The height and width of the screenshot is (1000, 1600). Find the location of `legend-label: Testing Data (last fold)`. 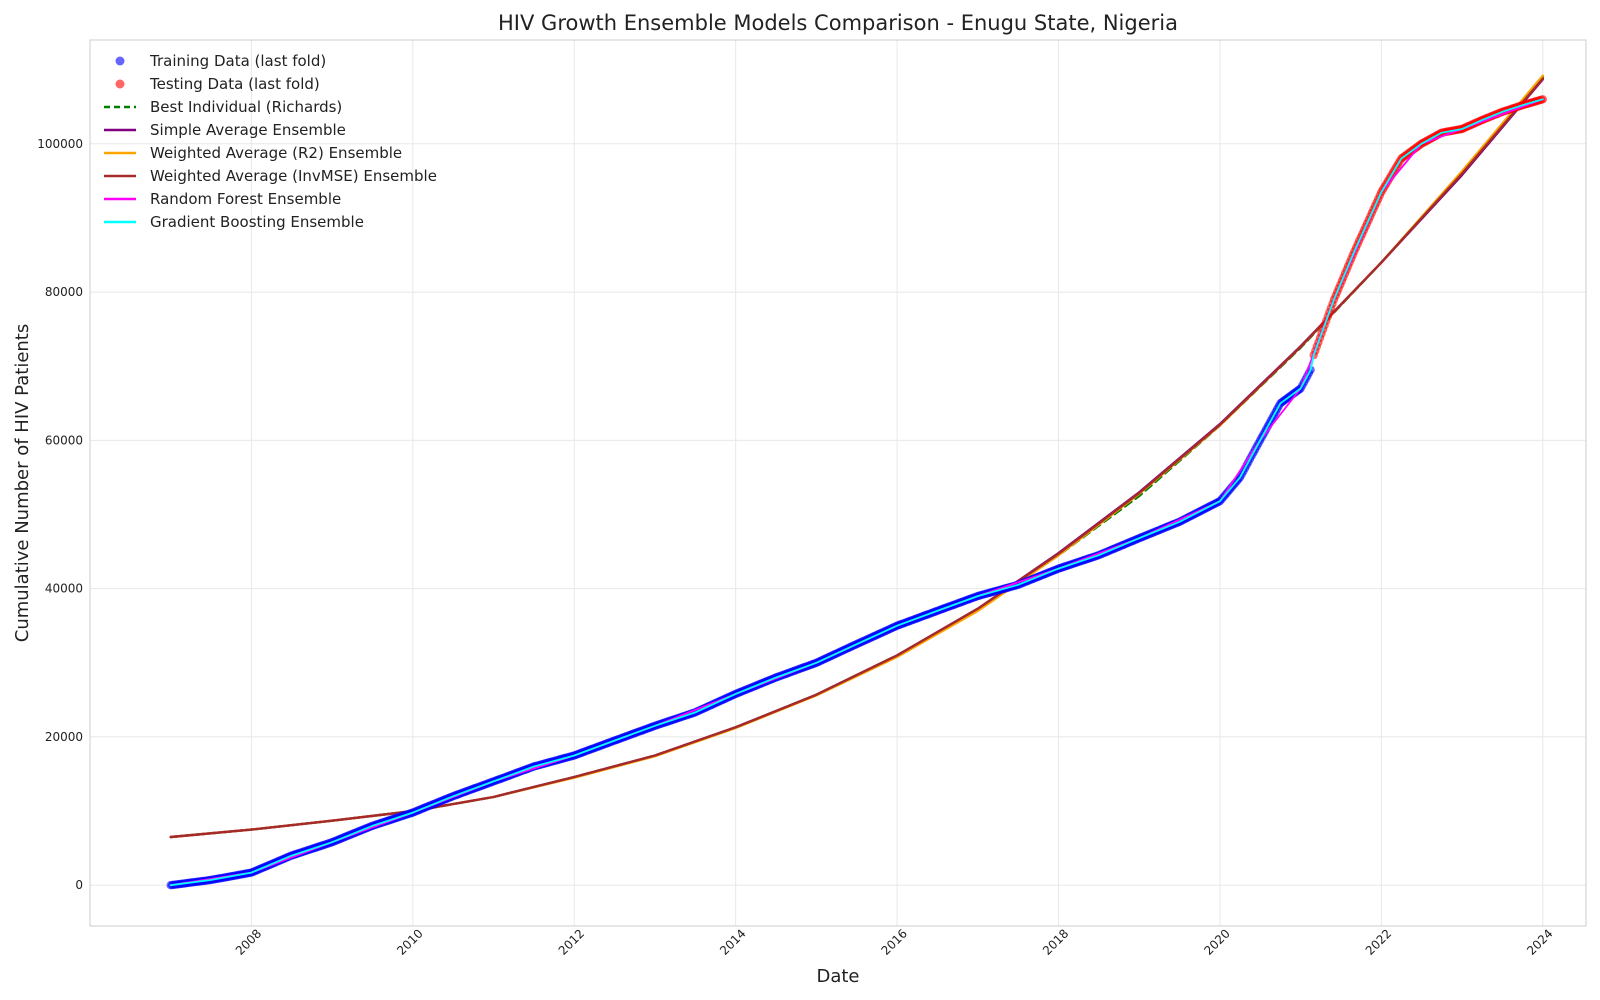

legend-label: Testing Data (last fold) is located at coordinates (234, 84).